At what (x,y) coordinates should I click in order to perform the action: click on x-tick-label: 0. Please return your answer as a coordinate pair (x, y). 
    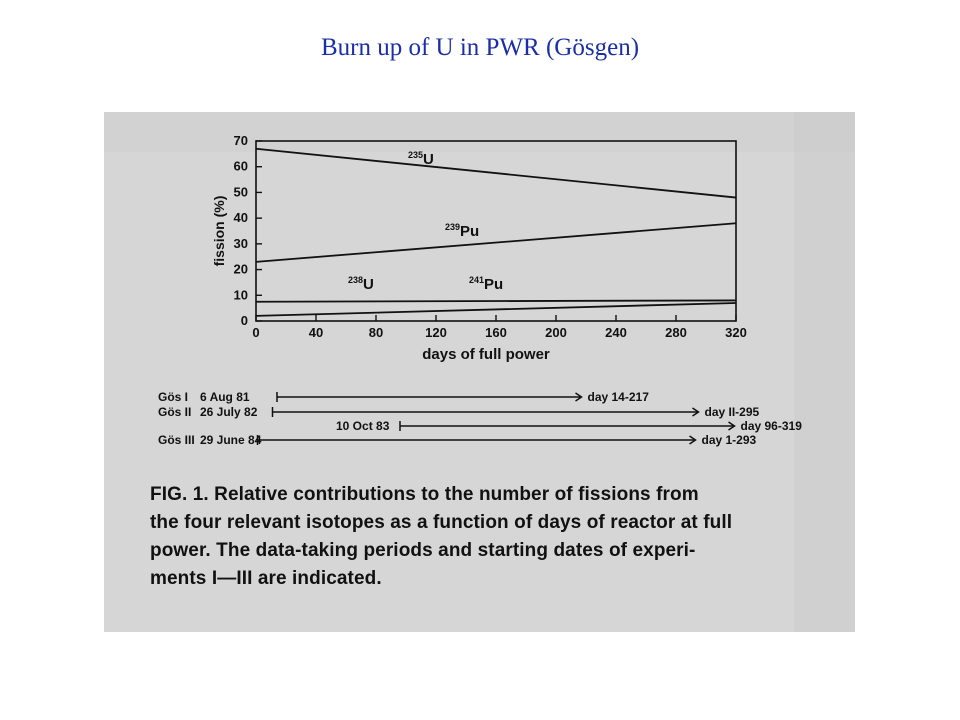
    Looking at the image, I should click on (255, 332).